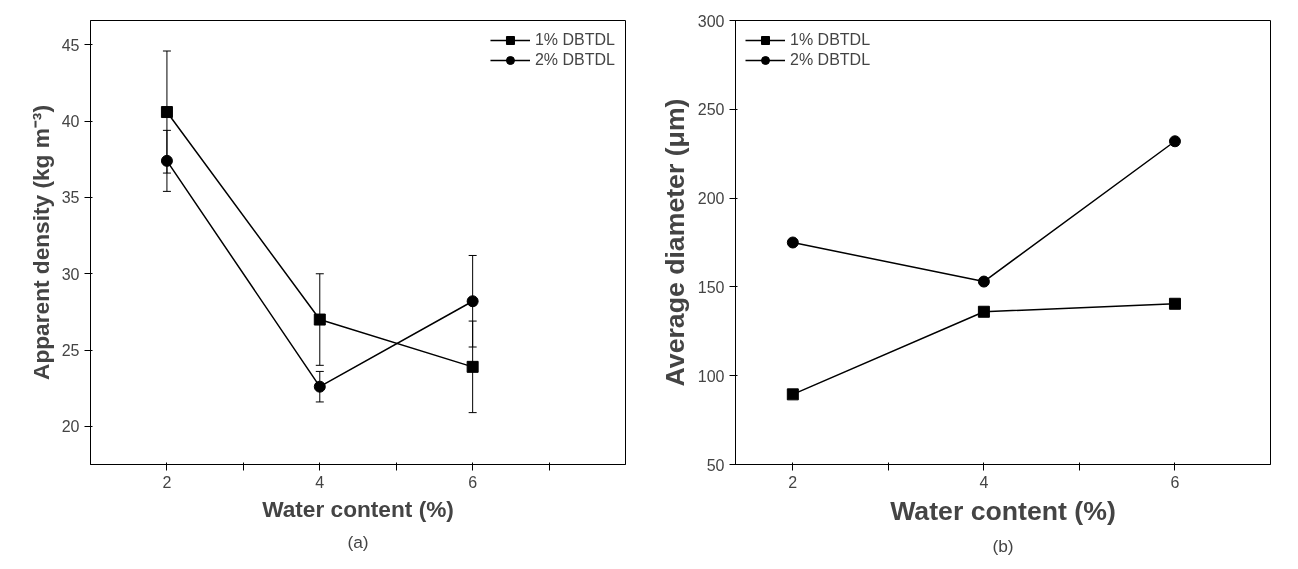 This screenshot has height=569, width=1298. What do you see at coordinates (674, 242) in the screenshot?
I see `y-axis-title: Average diameter (μm)` at bounding box center [674, 242].